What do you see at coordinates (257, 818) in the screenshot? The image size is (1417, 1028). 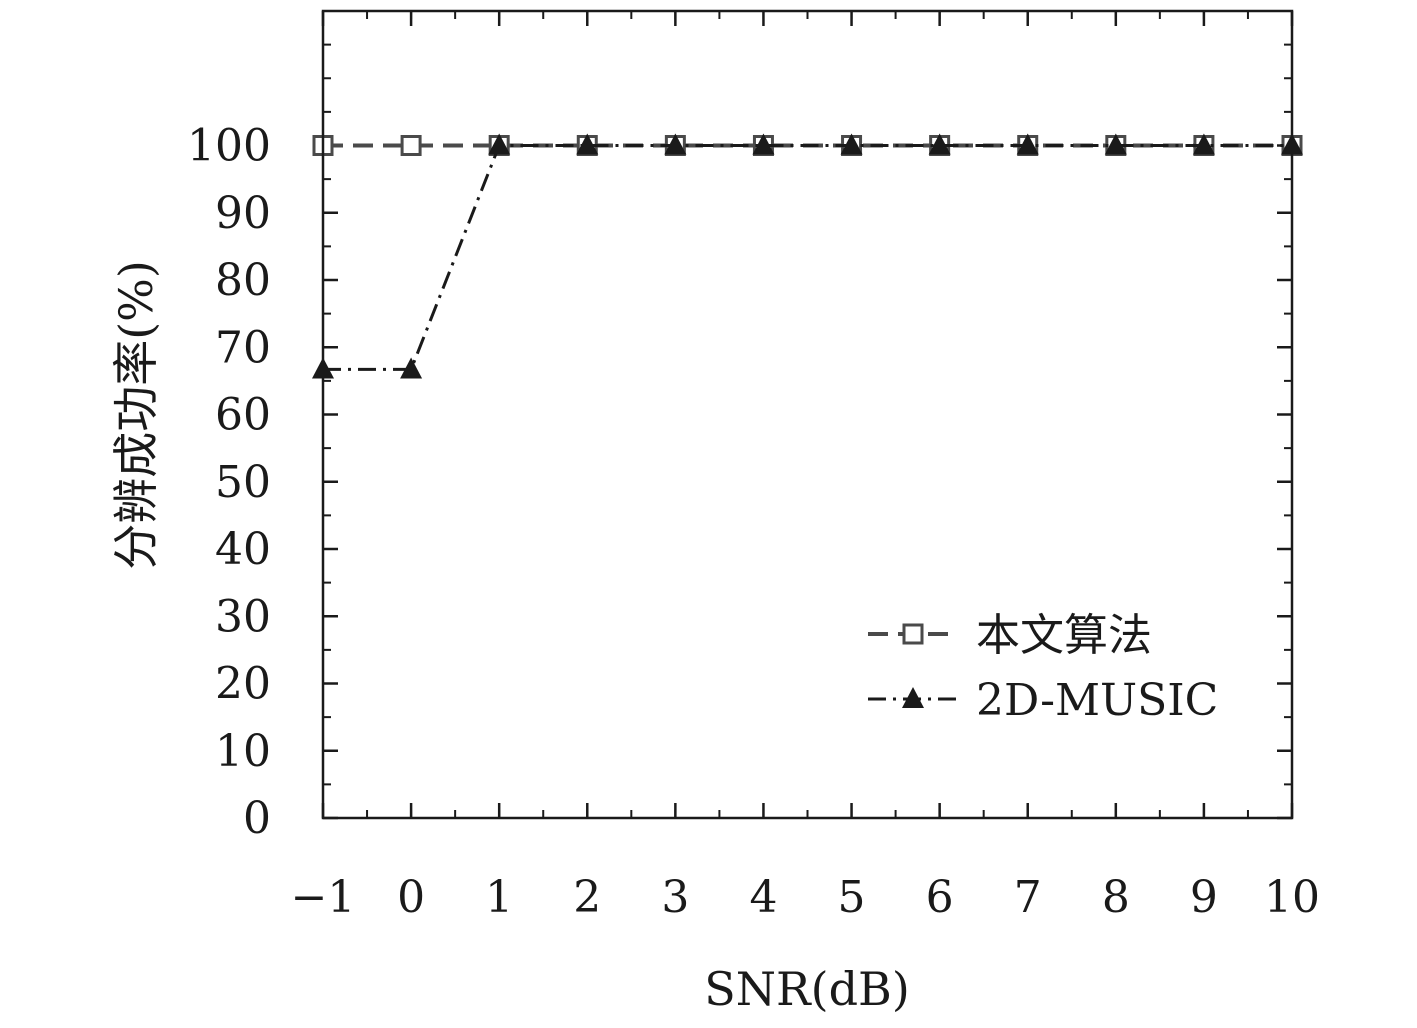 I see `y-tick-label: 0` at bounding box center [257, 818].